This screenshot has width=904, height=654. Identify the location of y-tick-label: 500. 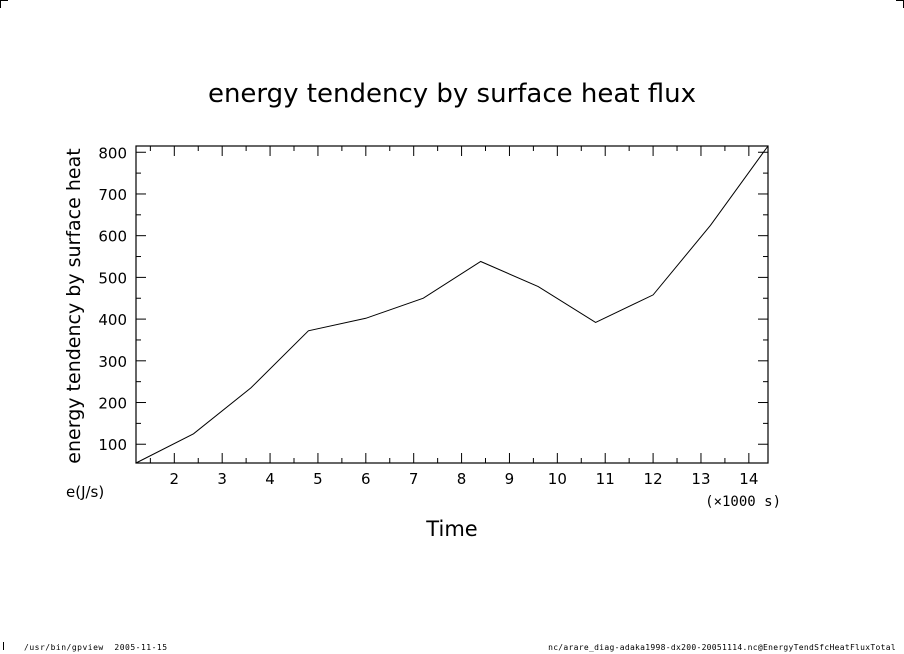
(112, 278).